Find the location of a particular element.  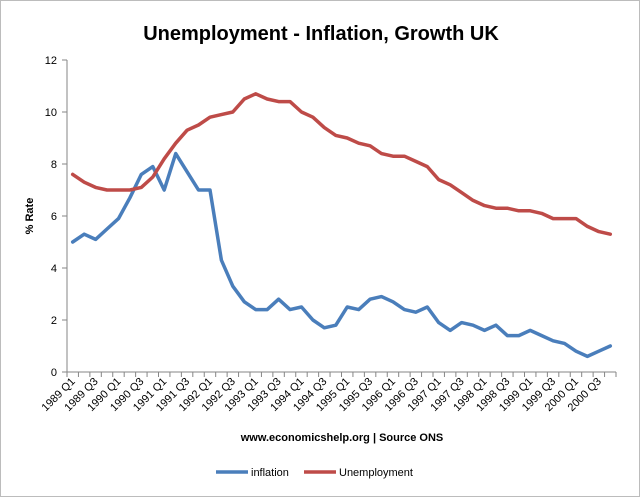

legend: inflation Unemployment is located at coordinates (314, 473).